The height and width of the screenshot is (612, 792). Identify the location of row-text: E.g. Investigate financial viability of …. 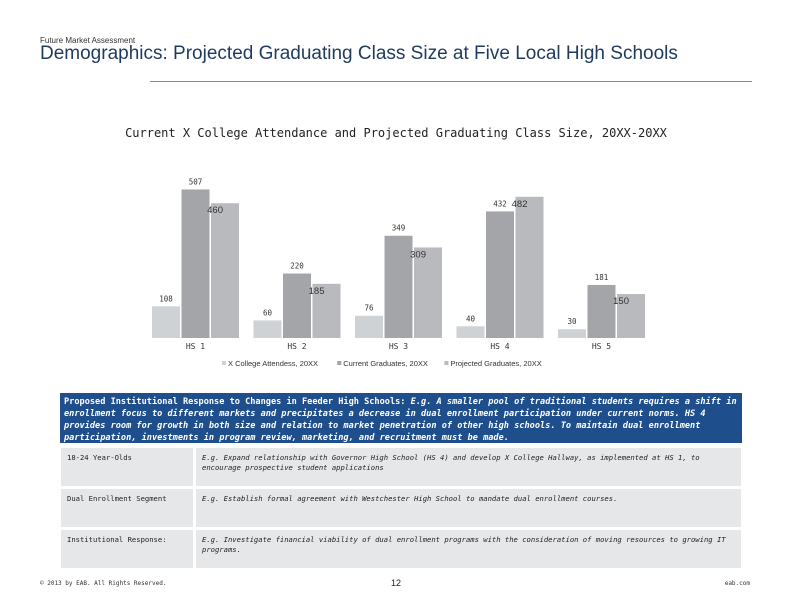
(468, 549).